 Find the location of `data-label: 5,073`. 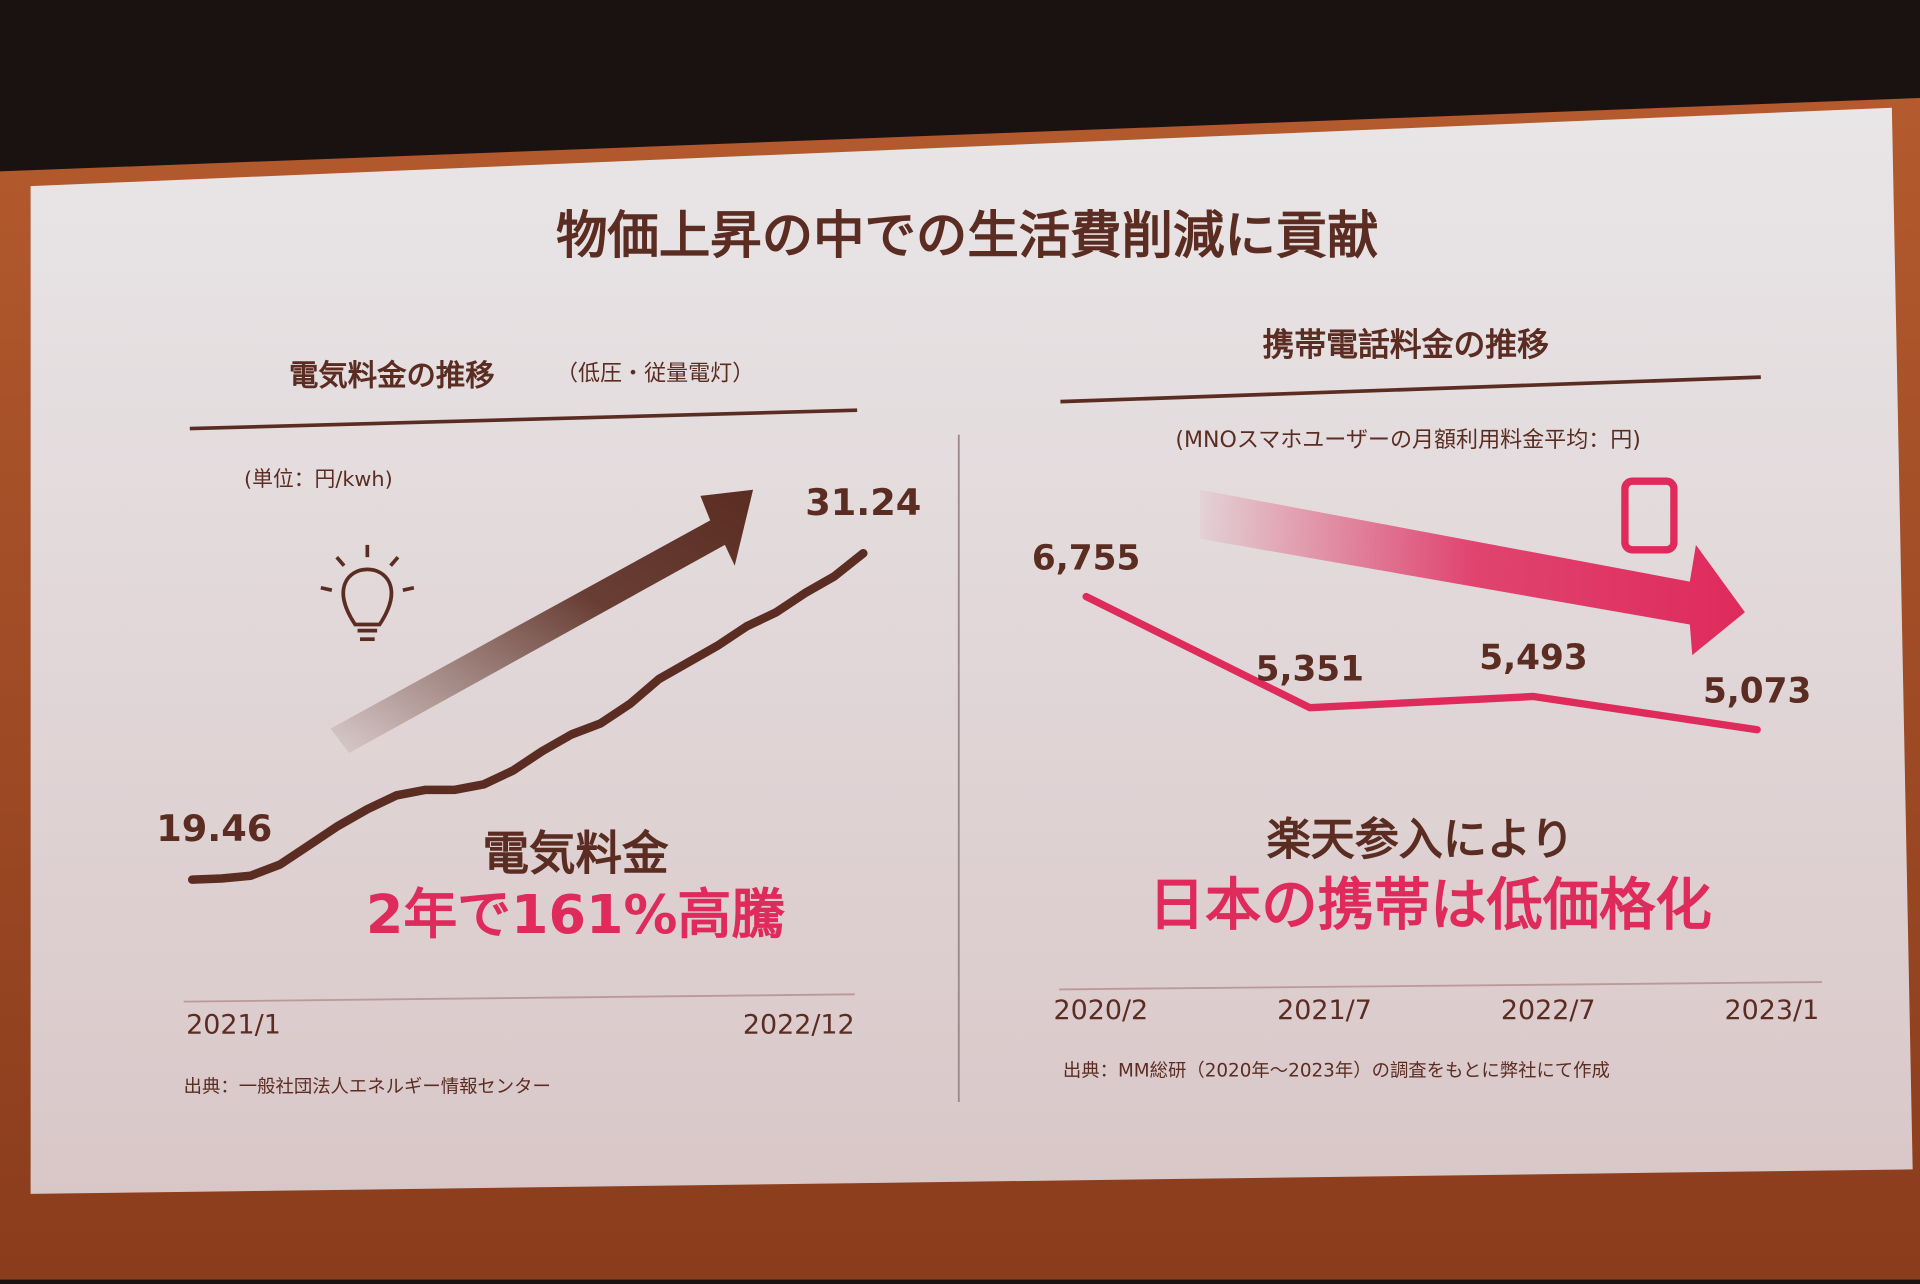

data-label: 5,073 is located at coordinates (1757, 692).